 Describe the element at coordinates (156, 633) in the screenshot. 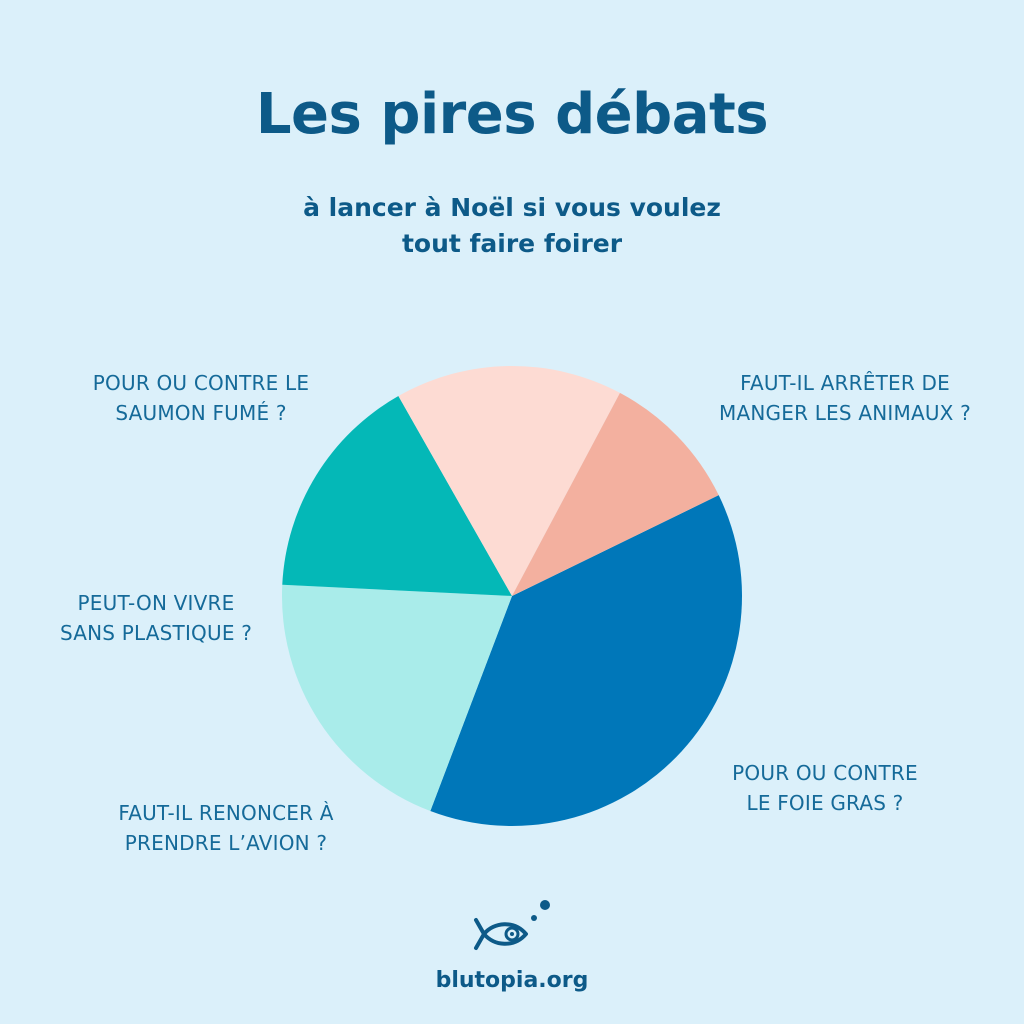

I see `slice-label-plastique-line-2: SANS PLASTIQUE ?` at that location.